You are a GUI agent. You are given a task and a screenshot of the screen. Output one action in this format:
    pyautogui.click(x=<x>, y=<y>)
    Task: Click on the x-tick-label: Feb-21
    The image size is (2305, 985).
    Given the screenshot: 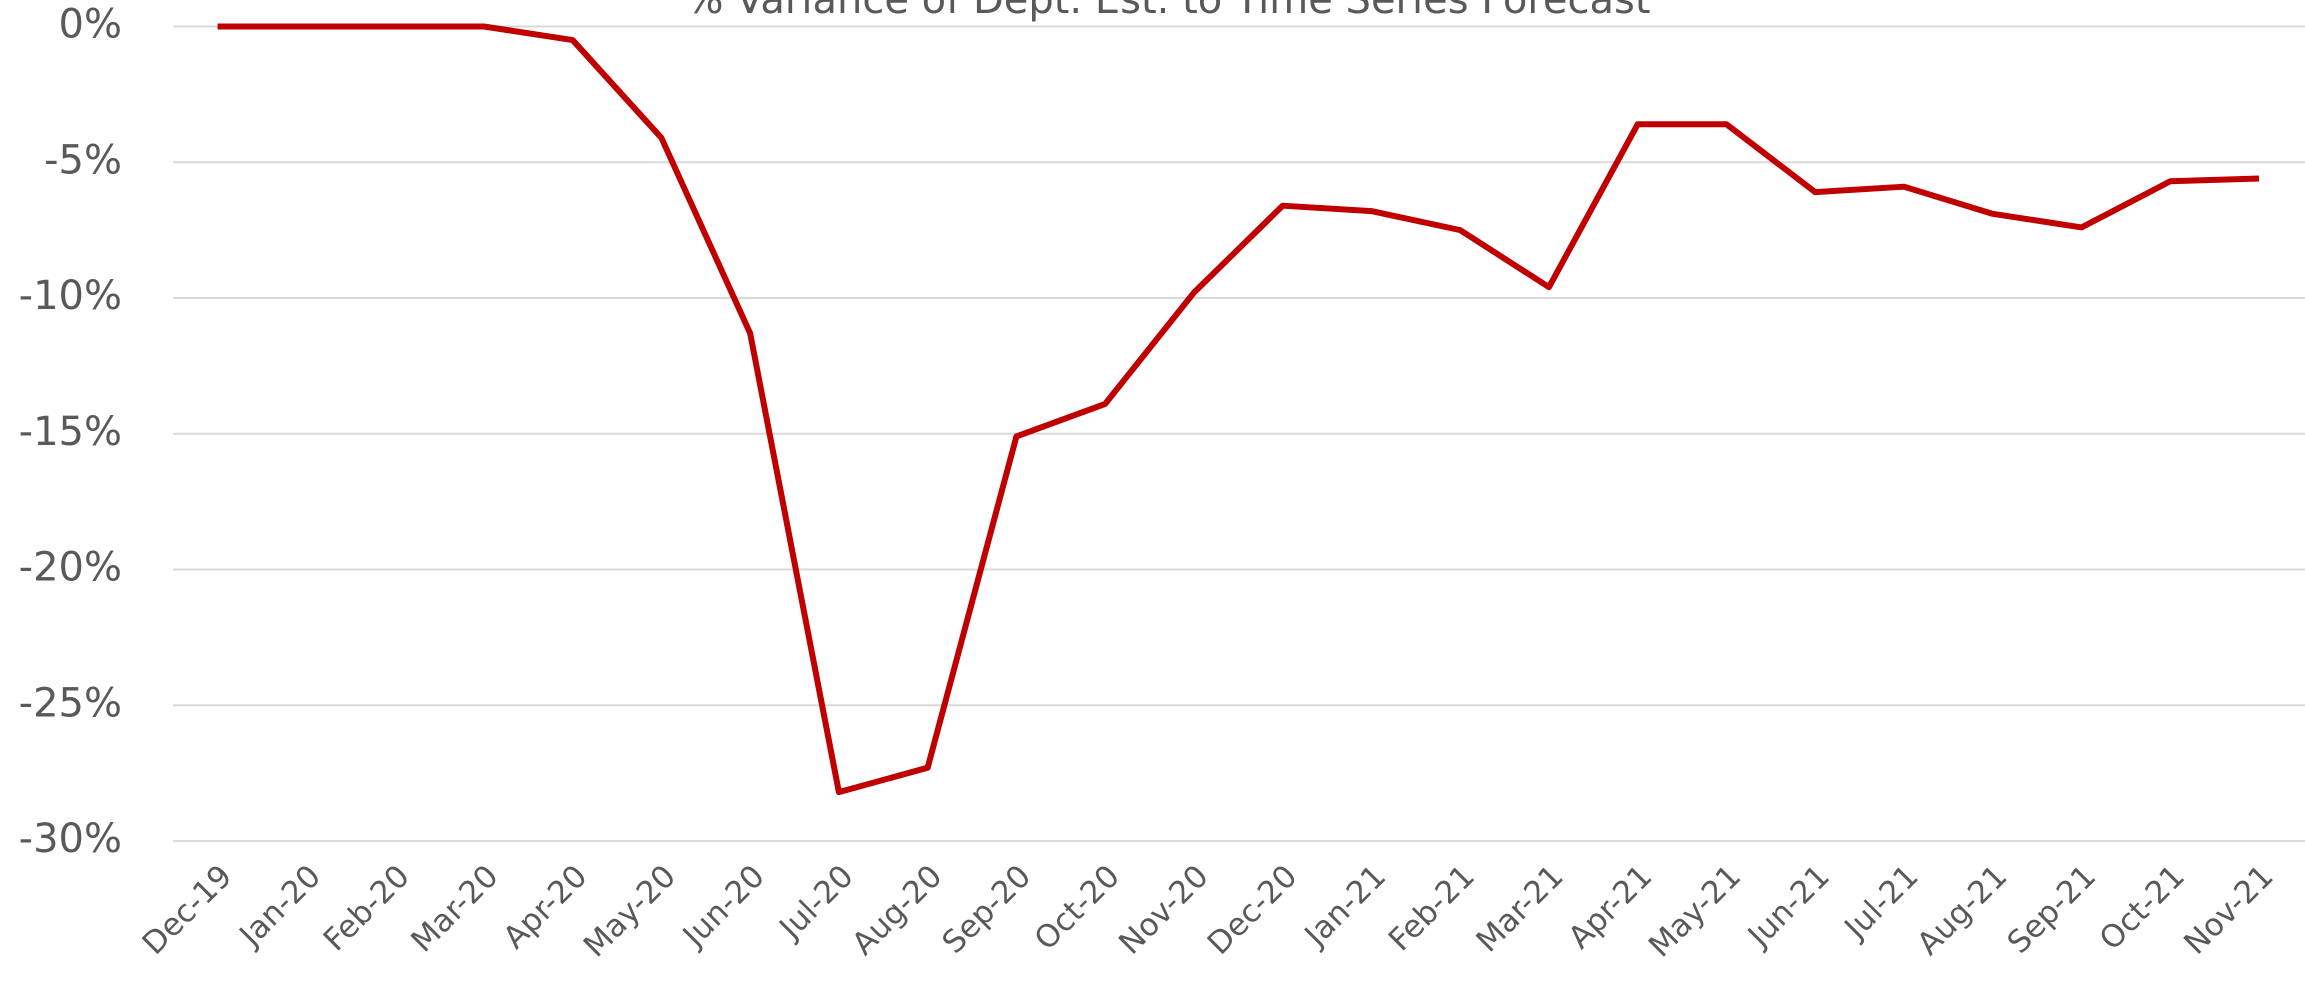 What is the action you would take?
    pyautogui.click(x=1432, y=908)
    